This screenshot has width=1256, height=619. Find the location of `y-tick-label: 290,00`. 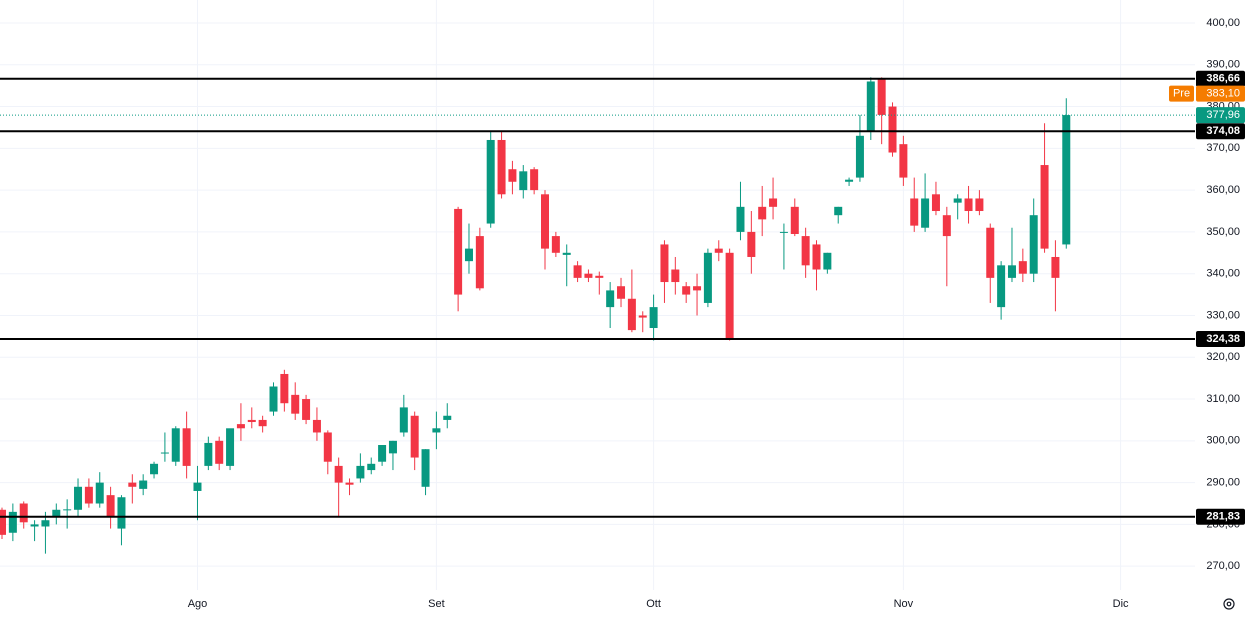

y-tick-label: 290,00 is located at coordinates (1223, 483).